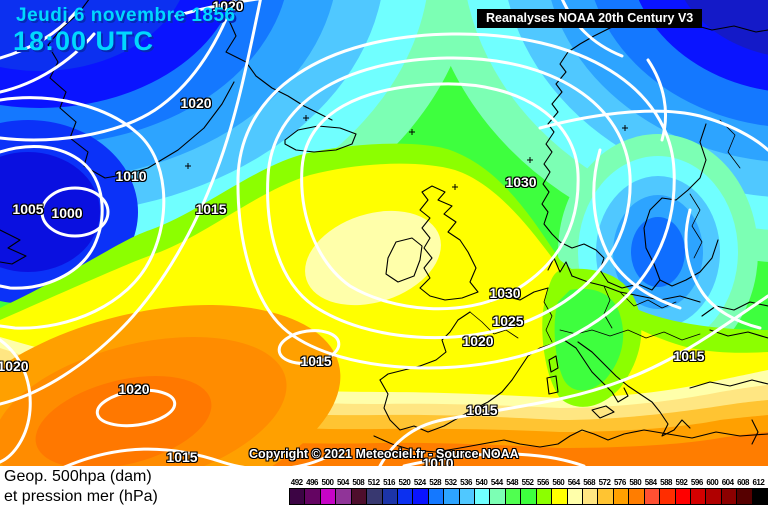 The height and width of the screenshot is (512, 768). I want to click on colorbar-value: 548, so click(512, 482).